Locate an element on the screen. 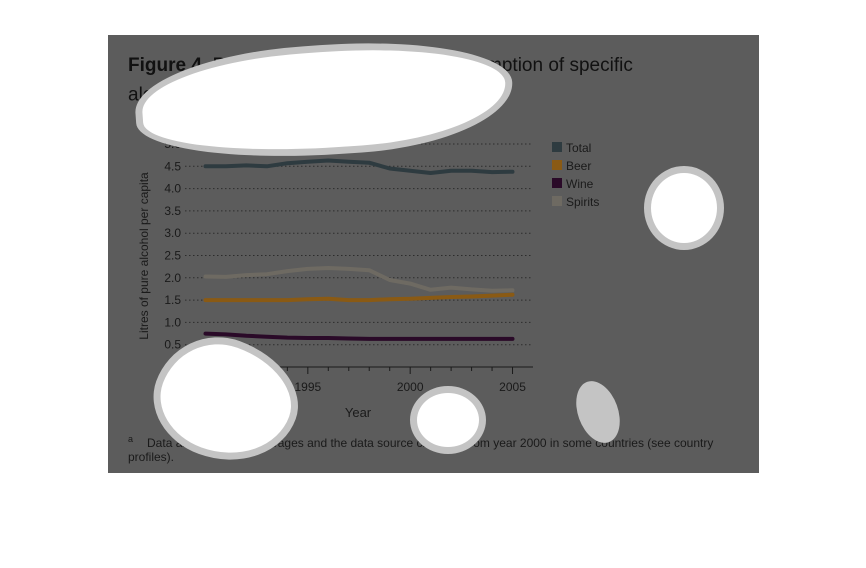 The width and height of the screenshot is (866, 568). mask-blob-right is located at coordinates (684, 208).